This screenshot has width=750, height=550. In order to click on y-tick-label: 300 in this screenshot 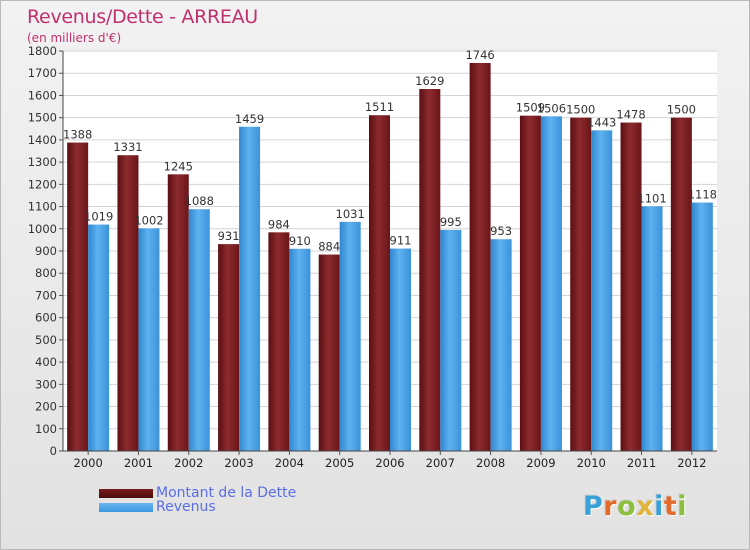, I will do `click(46, 384)`.